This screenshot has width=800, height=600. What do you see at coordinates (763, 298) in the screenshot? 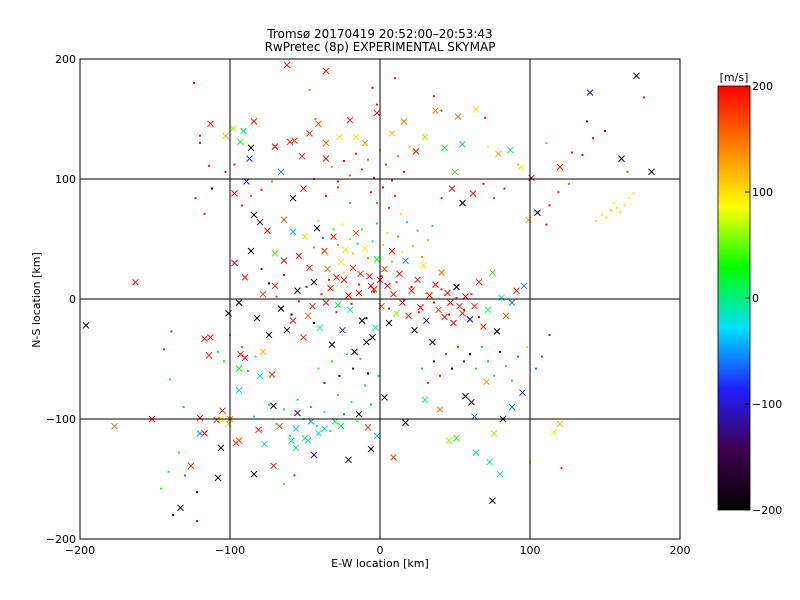
I see `colorbar-ticks: 200 100 0 −100 −200` at bounding box center [763, 298].